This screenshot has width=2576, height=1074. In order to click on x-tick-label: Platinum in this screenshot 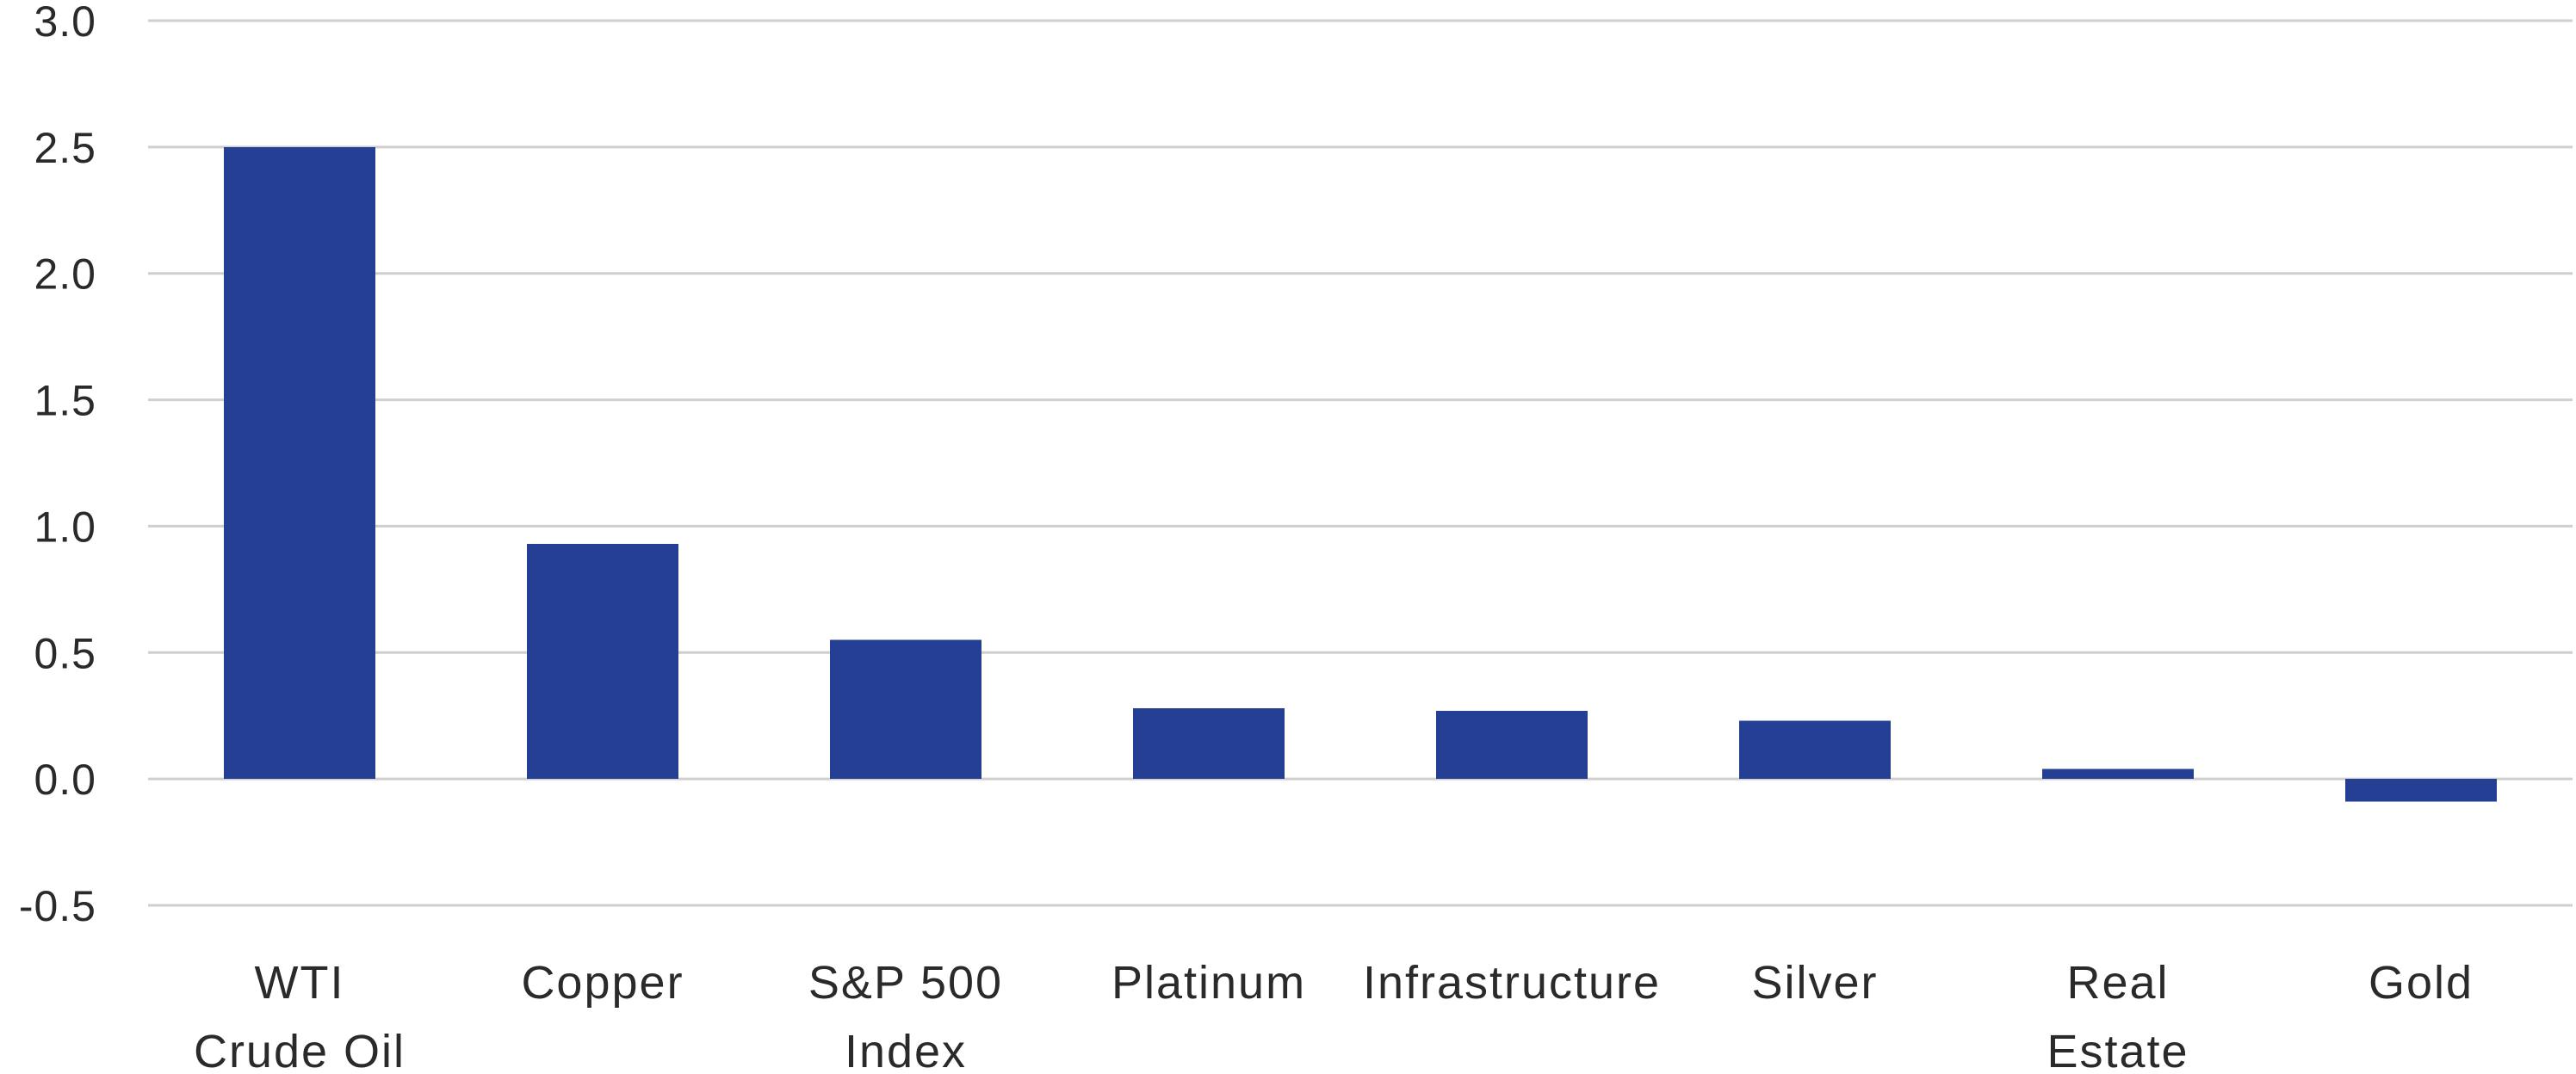, I will do `click(1209, 983)`.